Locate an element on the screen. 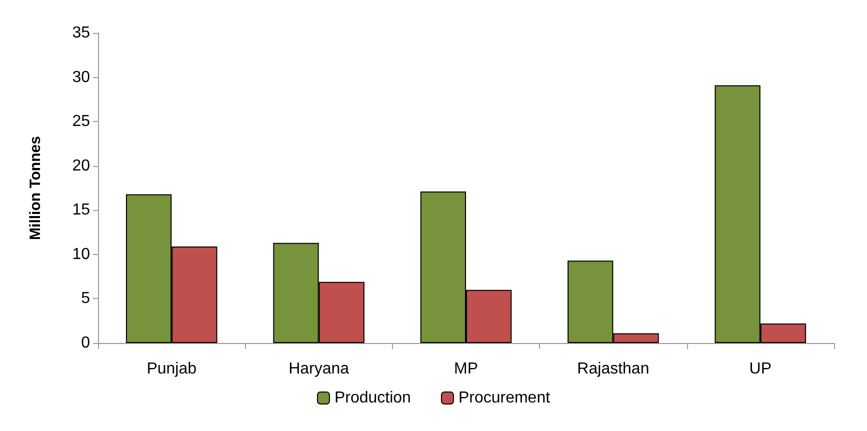 Image resolution: width=867 pixels, height=431 pixels. legend-label: Procurement is located at coordinates (504, 398).